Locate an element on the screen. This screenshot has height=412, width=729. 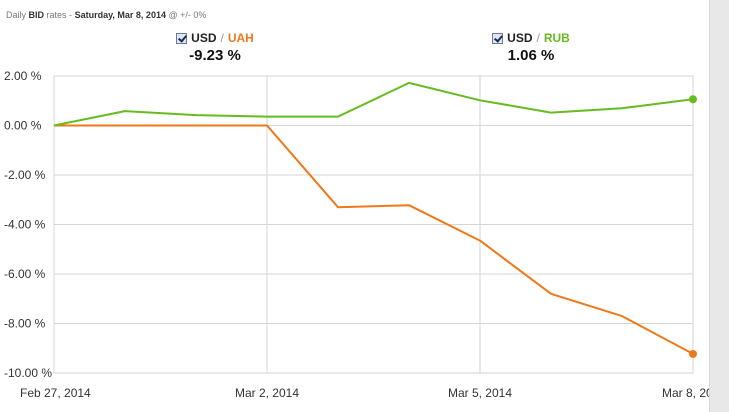
usd-rub-change: 1.06 % is located at coordinates (531, 55).